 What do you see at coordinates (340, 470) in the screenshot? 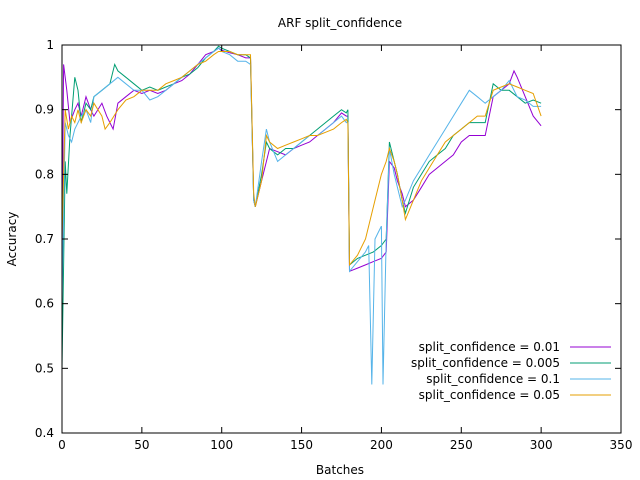
I see `x-axis-label: Batches` at bounding box center [340, 470].